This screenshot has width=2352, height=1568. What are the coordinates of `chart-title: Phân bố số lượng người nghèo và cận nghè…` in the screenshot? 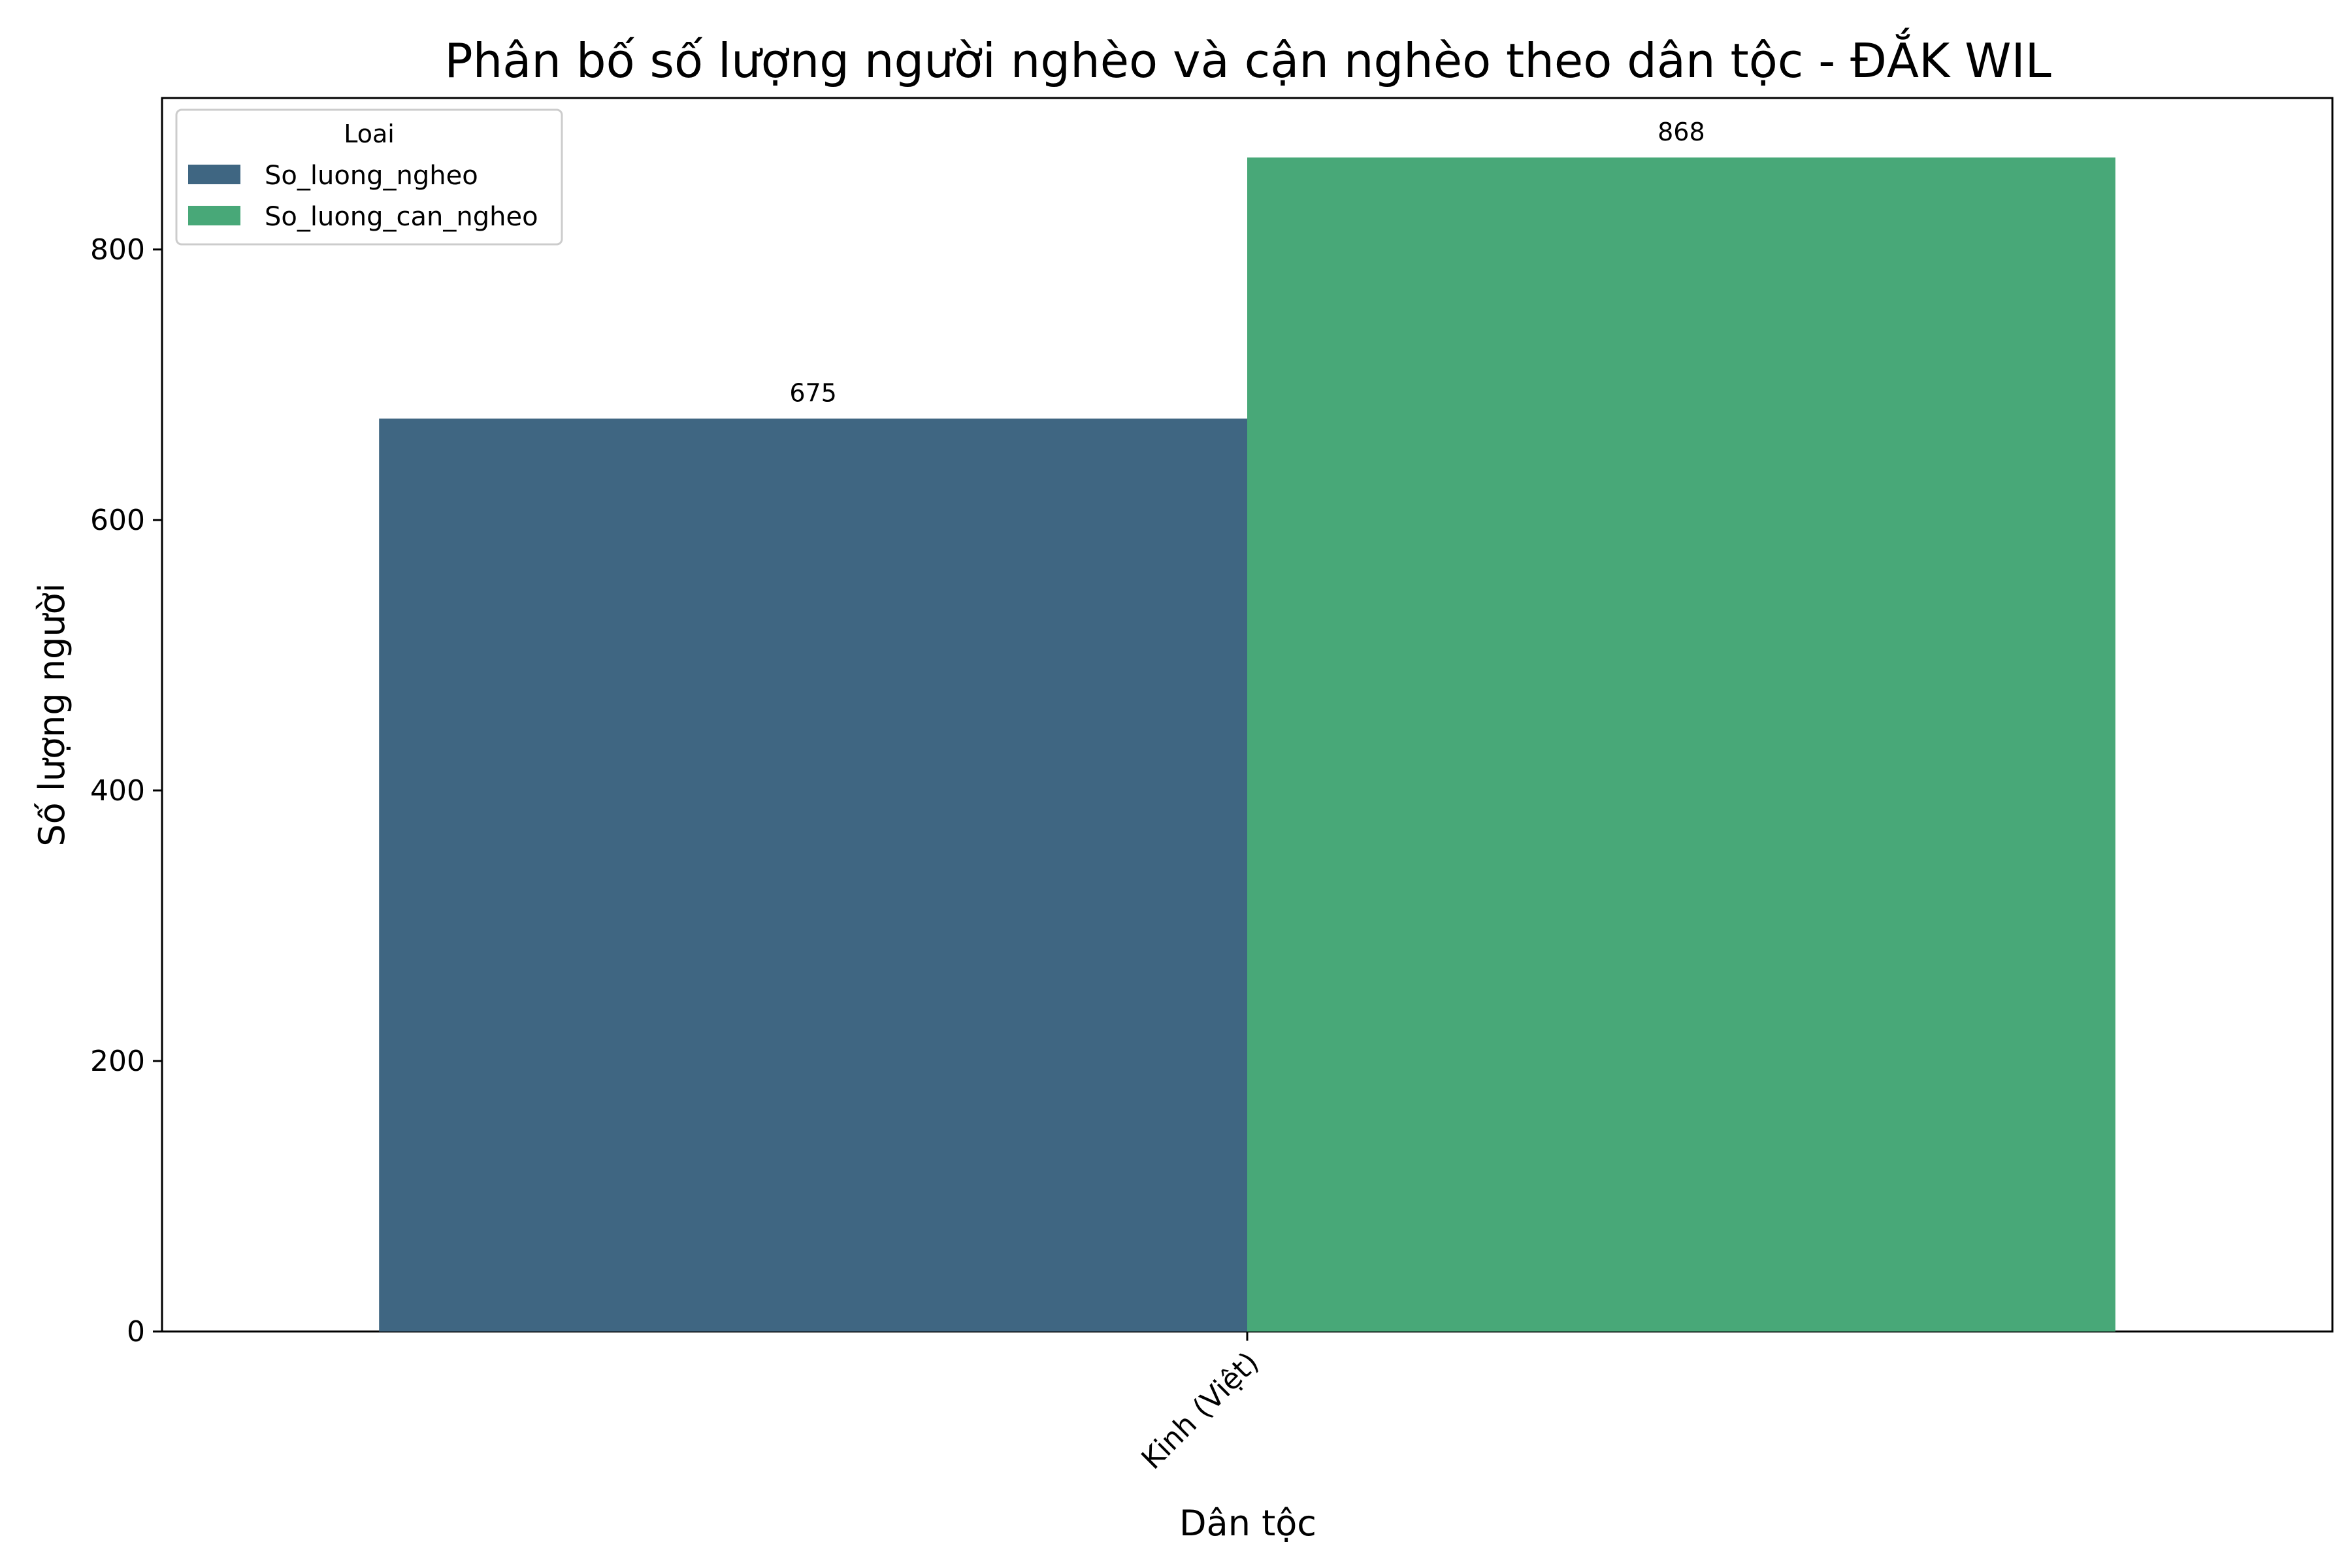 It's located at (1247, 58).